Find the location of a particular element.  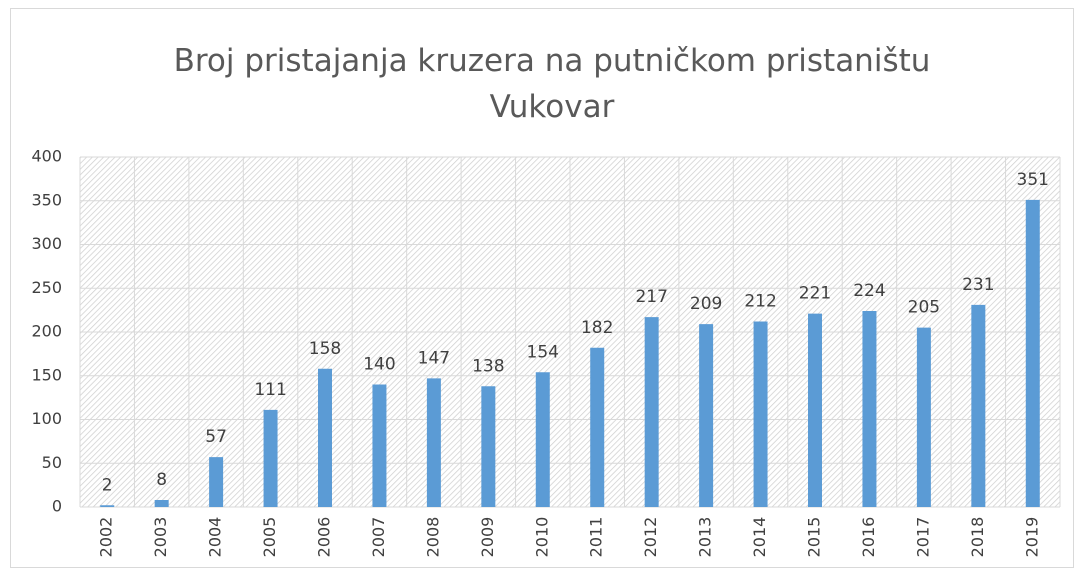

data-label: 140 is located at coordinates (379, 365).